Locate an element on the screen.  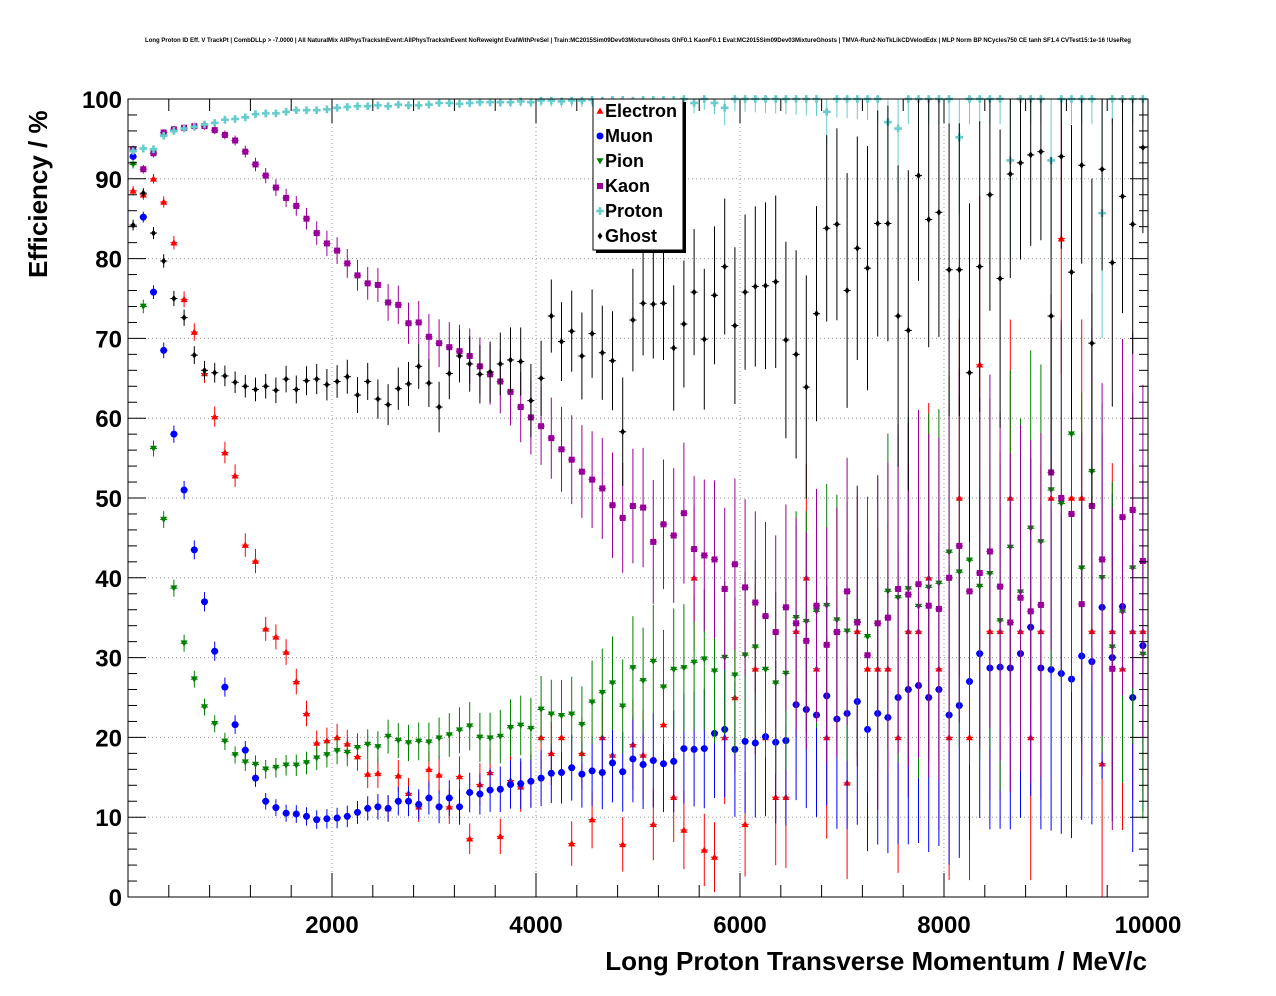
legend-entry: Kaon is located at coordinates (623, 186).